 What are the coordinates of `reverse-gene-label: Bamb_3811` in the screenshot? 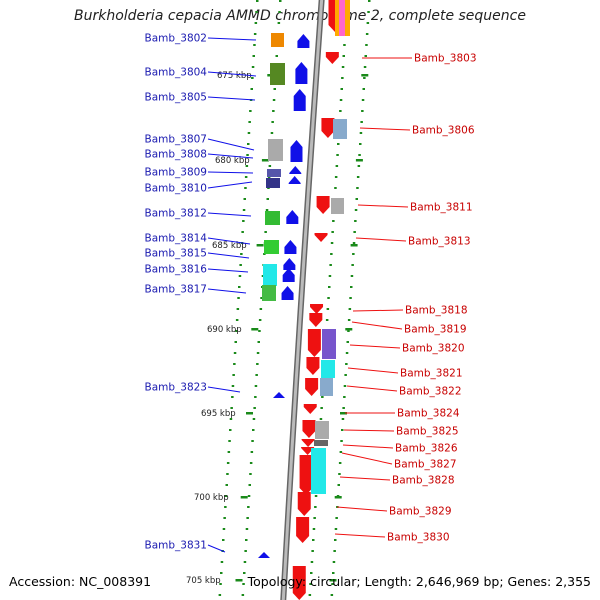 It's located at (441, 208).